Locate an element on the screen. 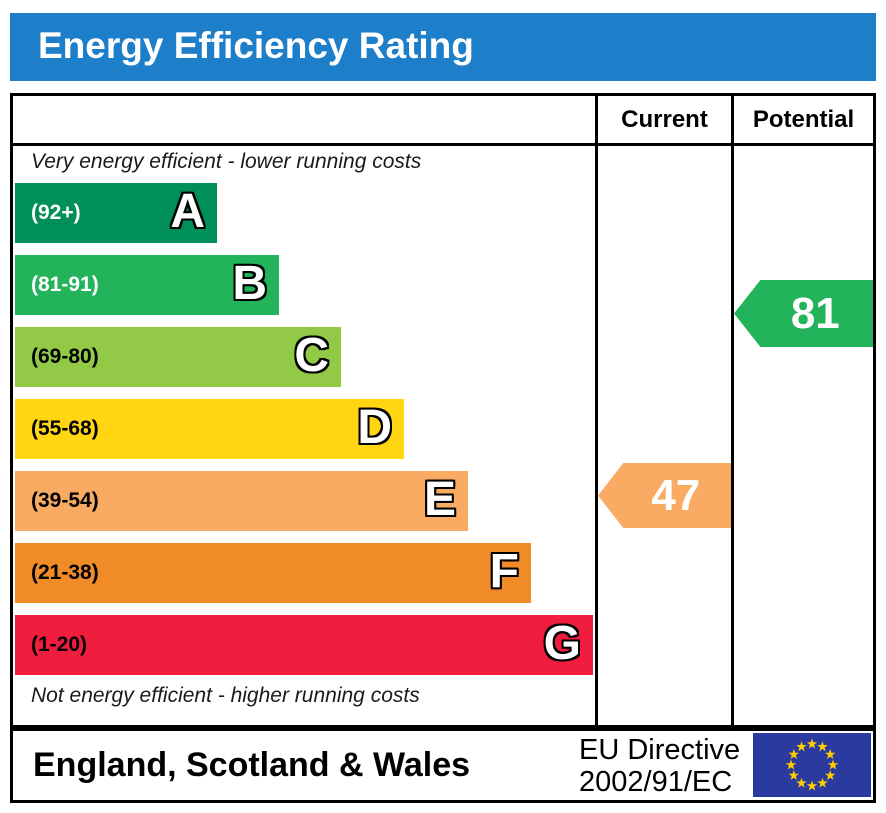 This screenshot has height=813, width=886. band-f: (21-38) F is located at coordinates (273, 573).